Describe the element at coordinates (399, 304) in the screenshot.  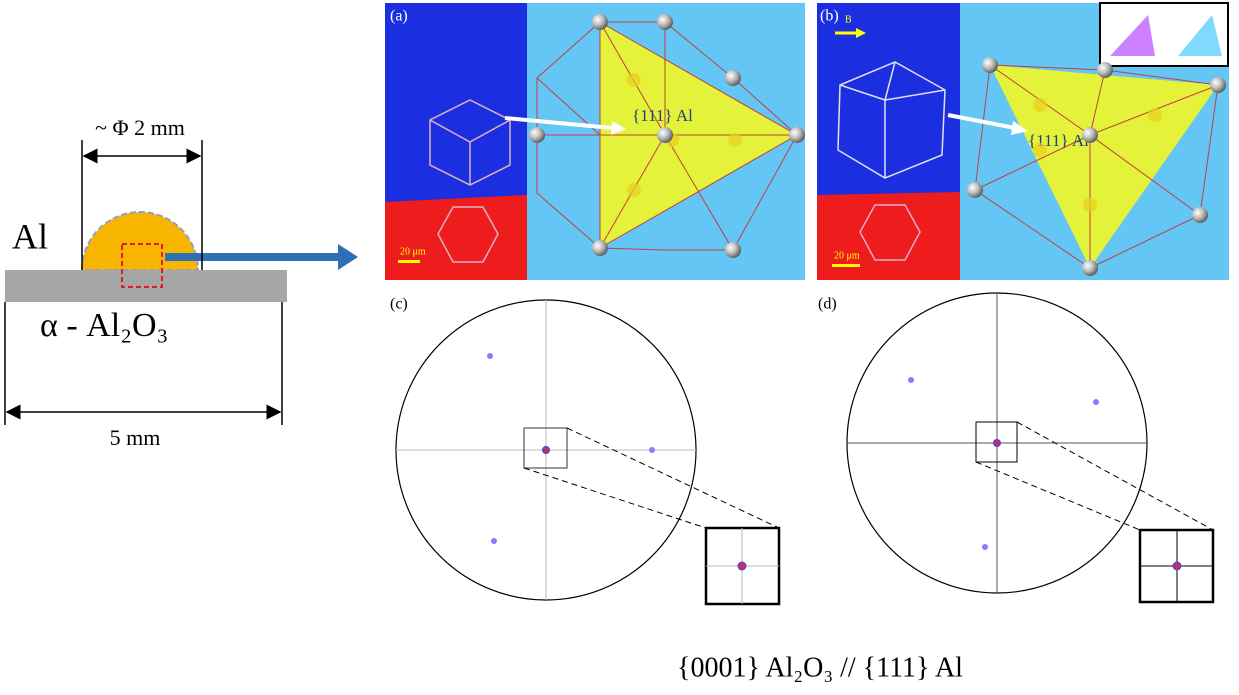
I see `panel-label: (c)` at that location.